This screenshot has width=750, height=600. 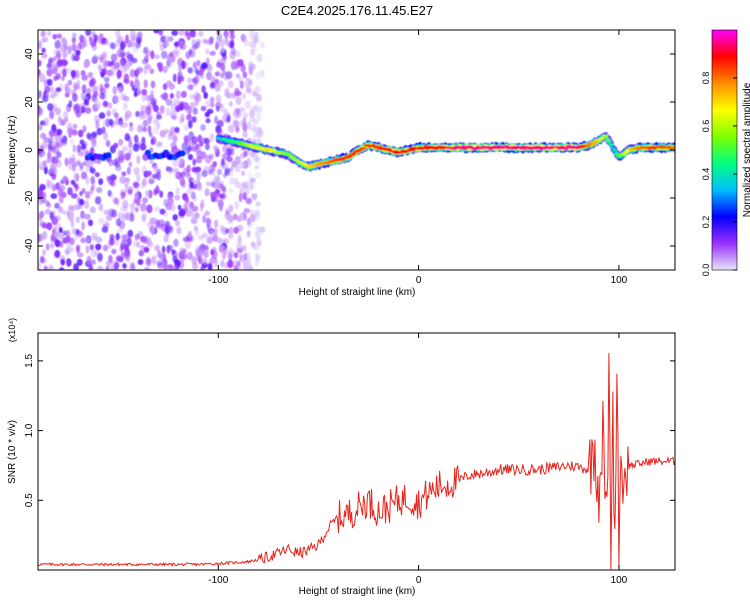 What do you see at coordinates (724, 150) in the screenshot?
I see `colorbar-frame` at bounding box center [724, 150].